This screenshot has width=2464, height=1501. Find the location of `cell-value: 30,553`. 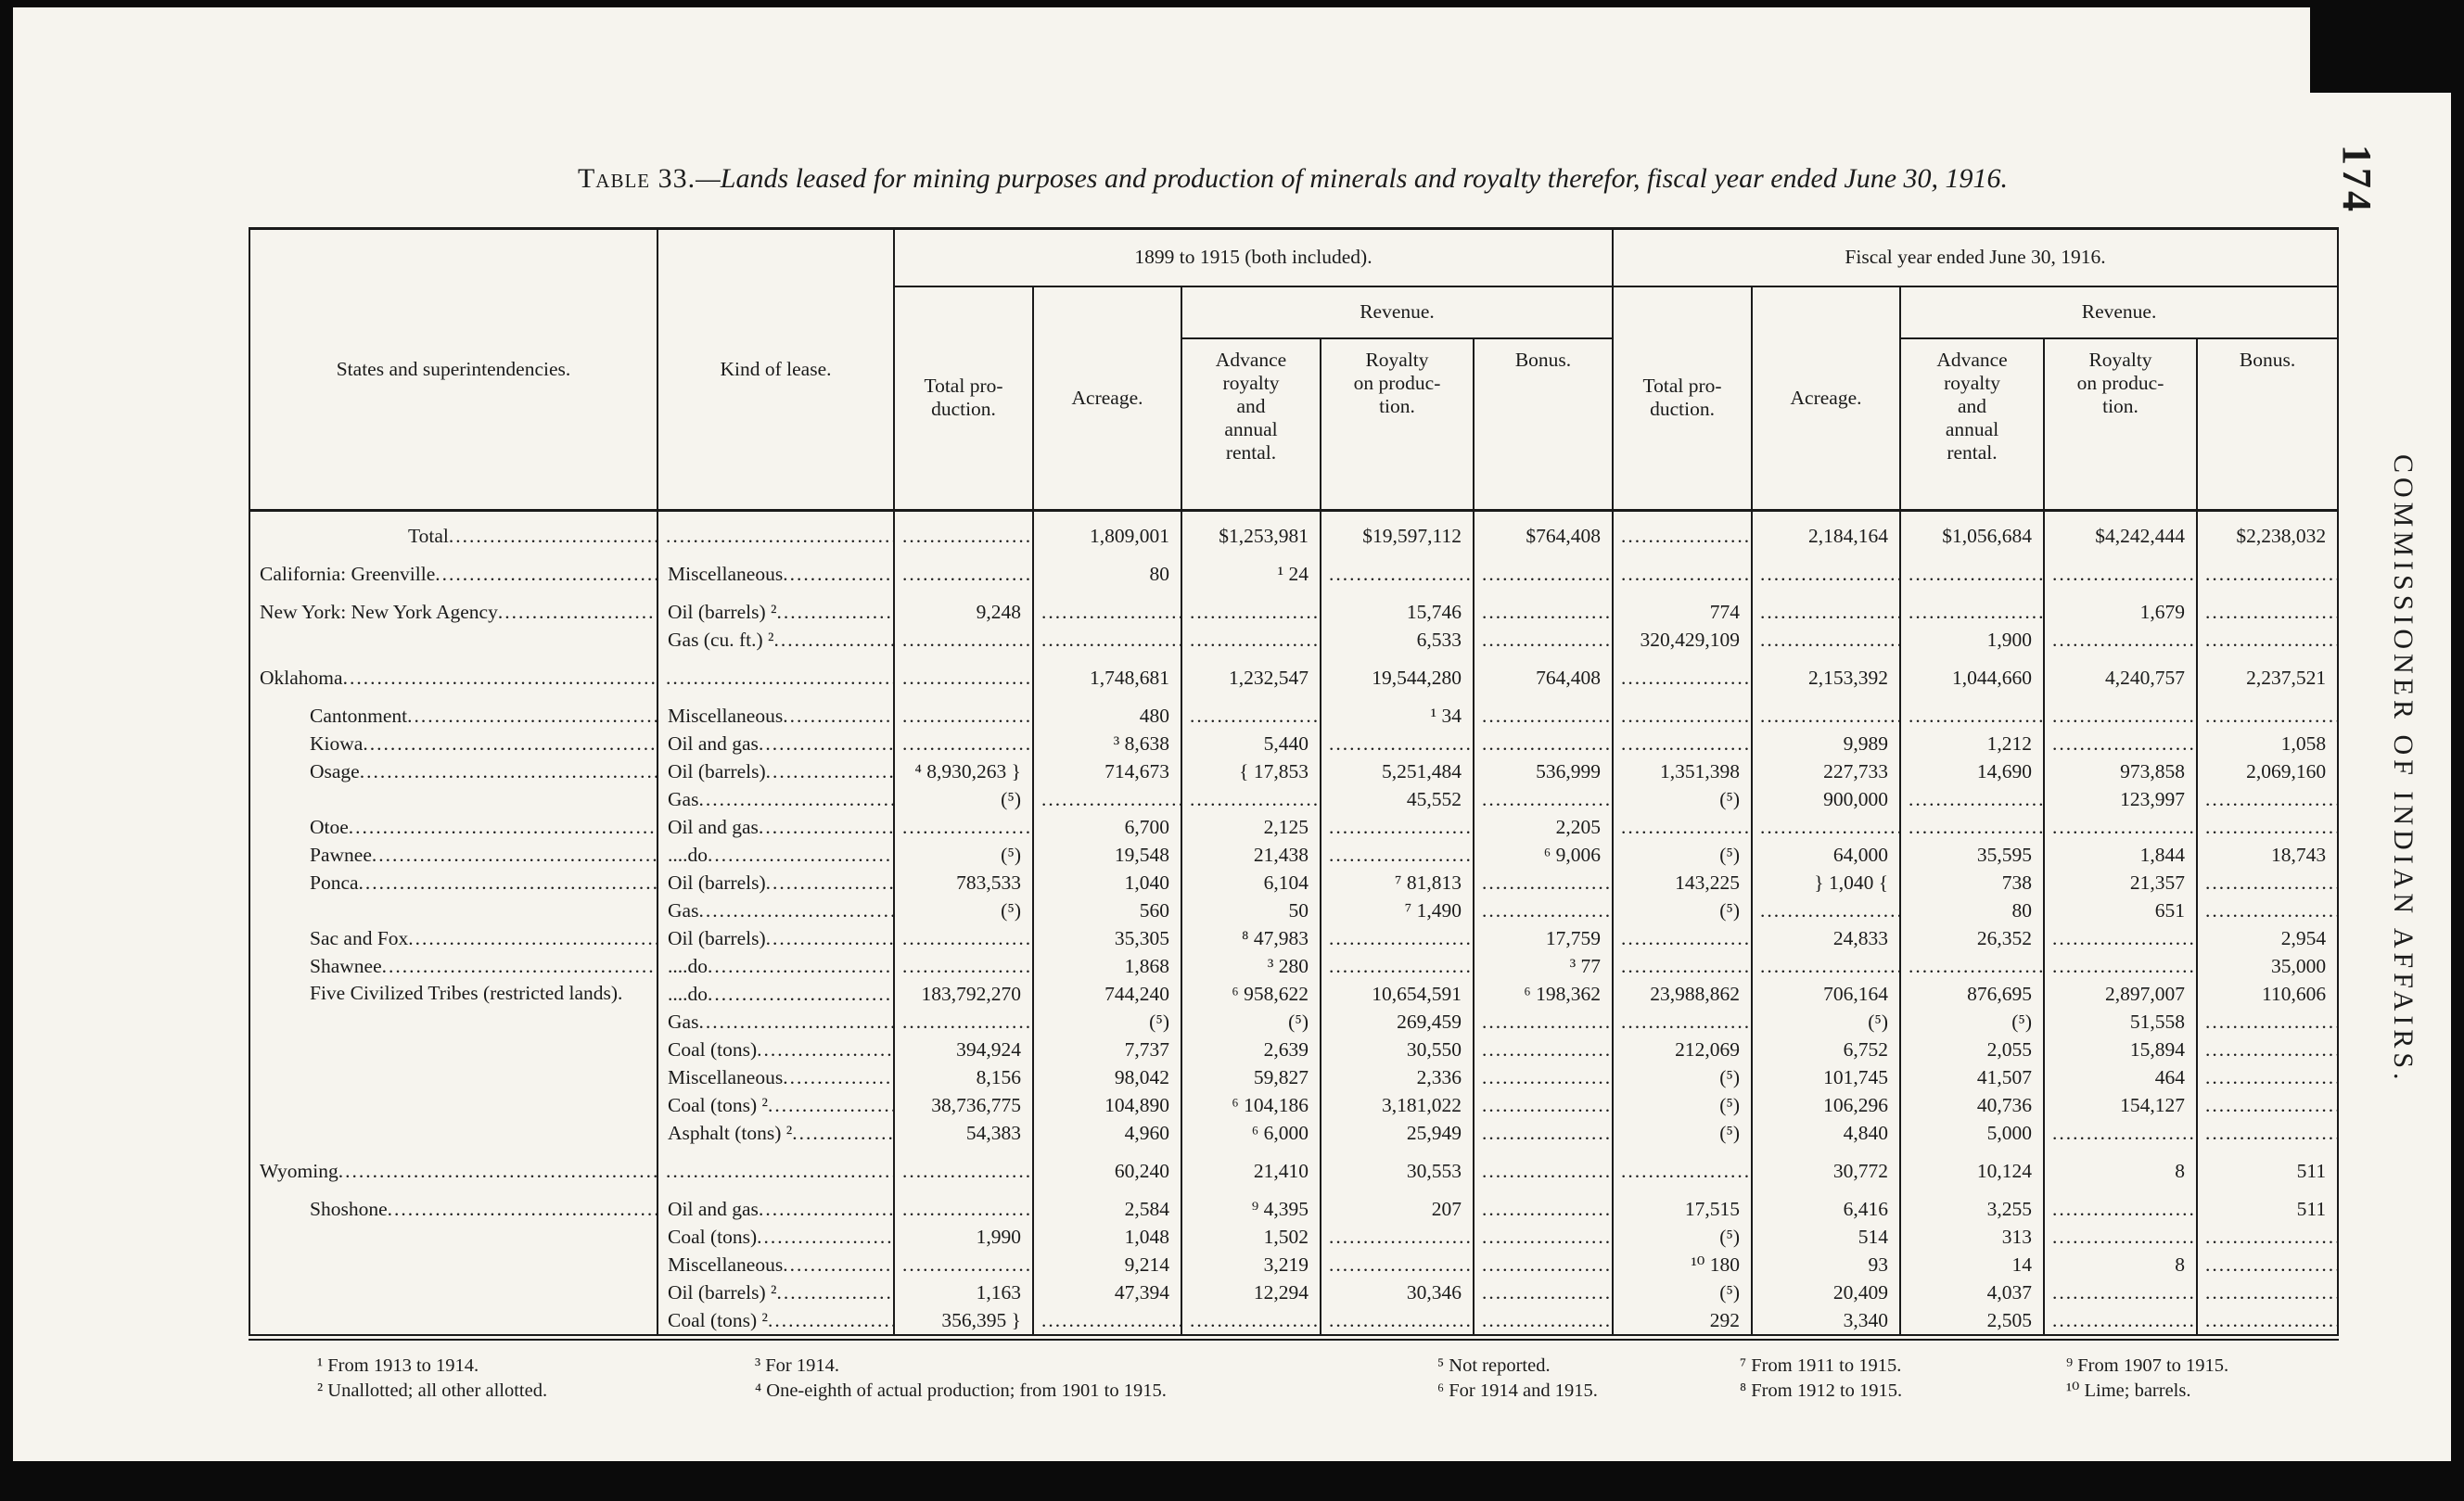

cell-value: 30,553 is located at coordinates (1397, 1166).